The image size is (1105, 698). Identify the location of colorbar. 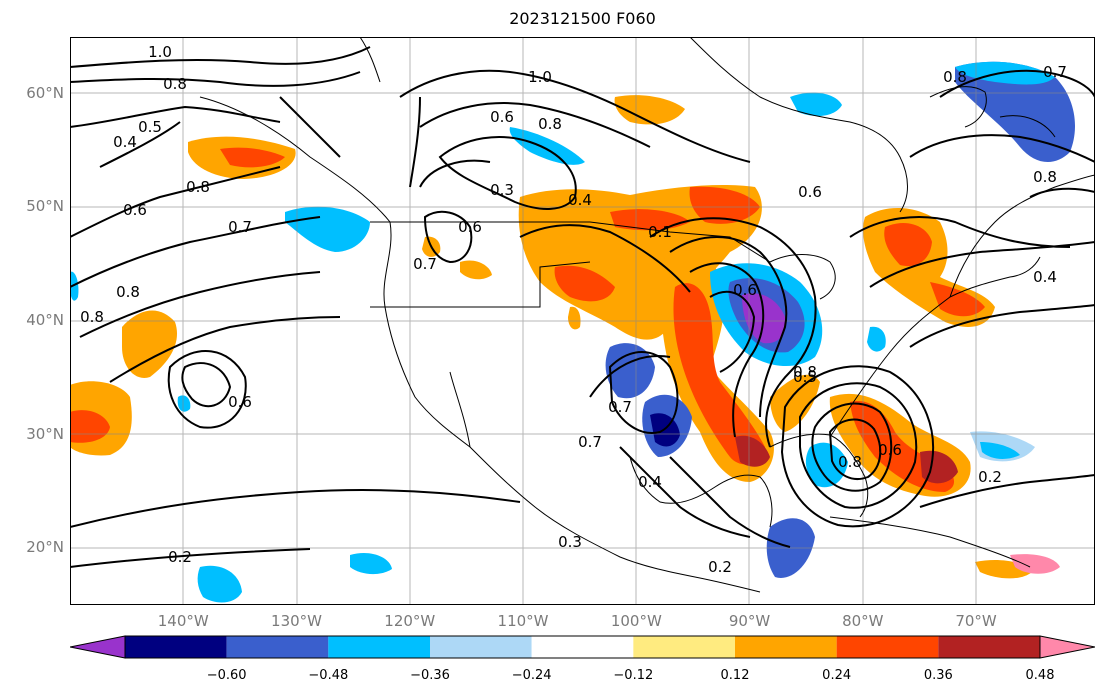
(582, 647).